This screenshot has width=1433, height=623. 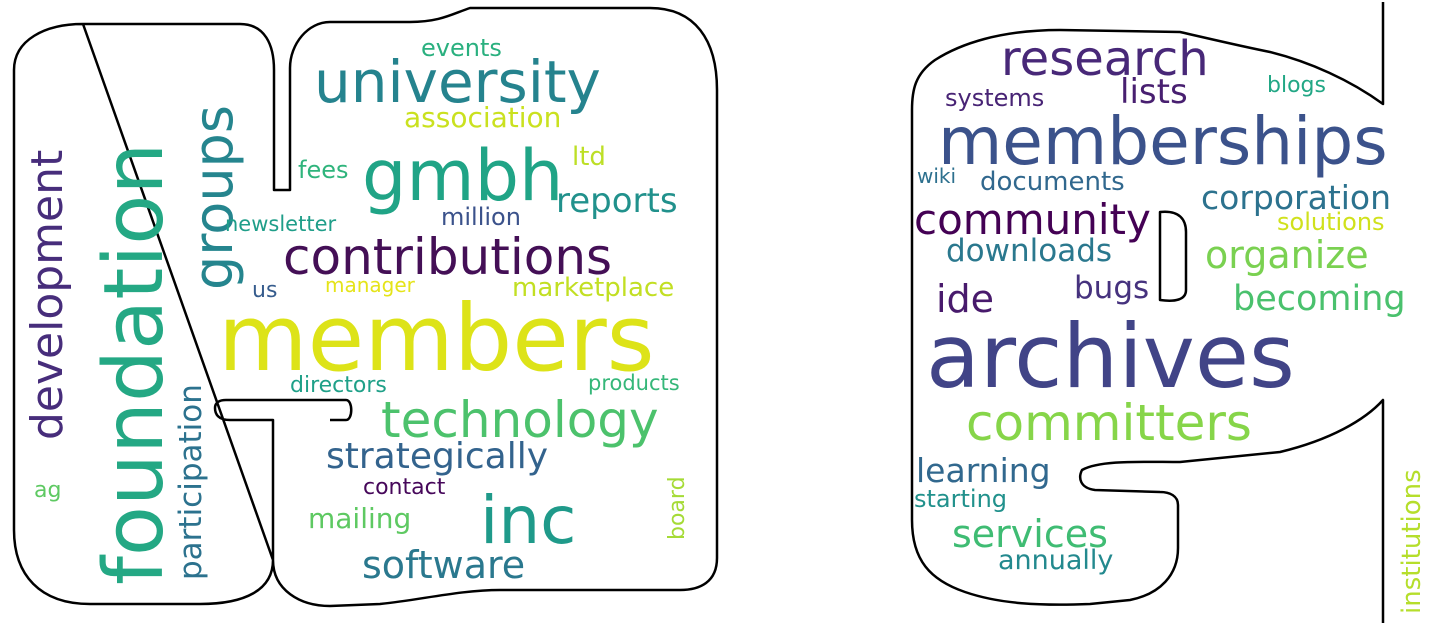 I want to click on word-groups: groups, so click(x=213, y=197).